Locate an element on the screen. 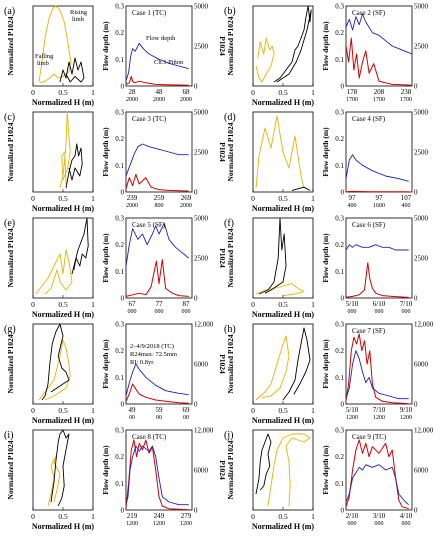 This screenshot has width=440, height=550. x-tick-label: 239 is located at coordinates (132, 198).